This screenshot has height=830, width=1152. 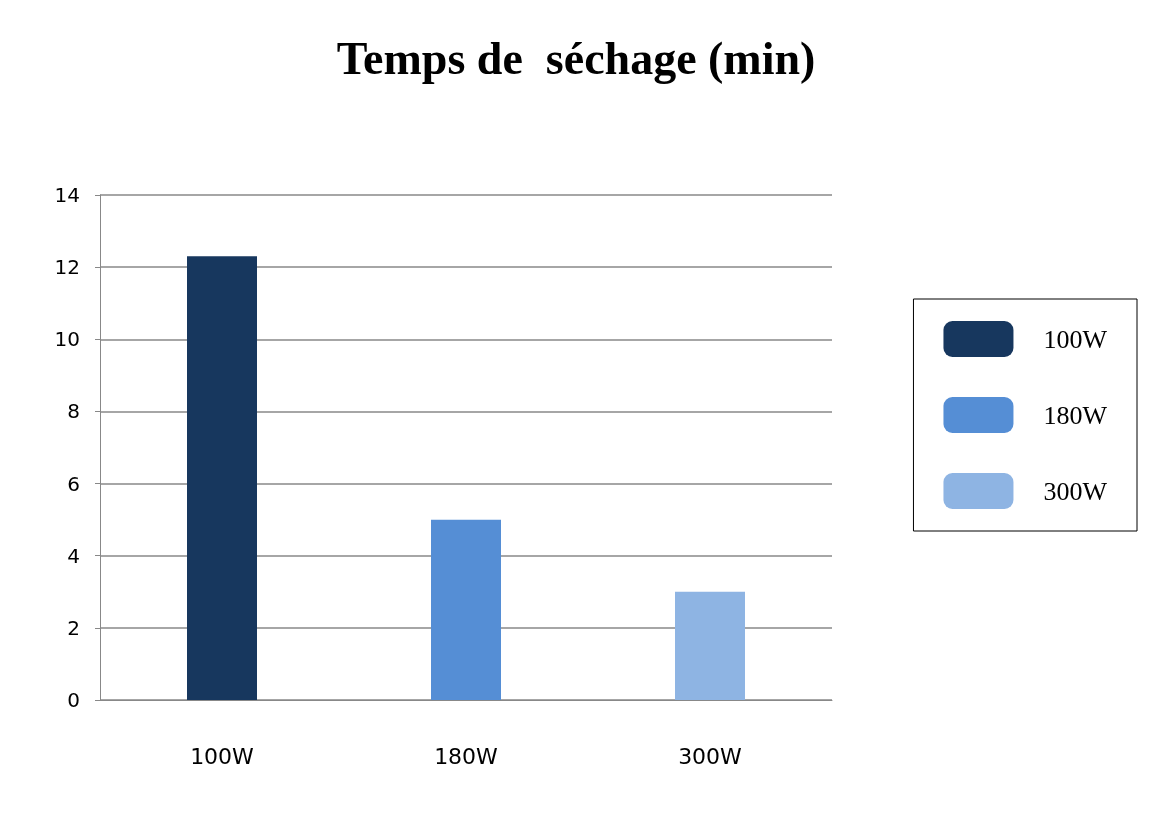 I want to click on x-tick-label: 100W, so click(x=222, y=756).